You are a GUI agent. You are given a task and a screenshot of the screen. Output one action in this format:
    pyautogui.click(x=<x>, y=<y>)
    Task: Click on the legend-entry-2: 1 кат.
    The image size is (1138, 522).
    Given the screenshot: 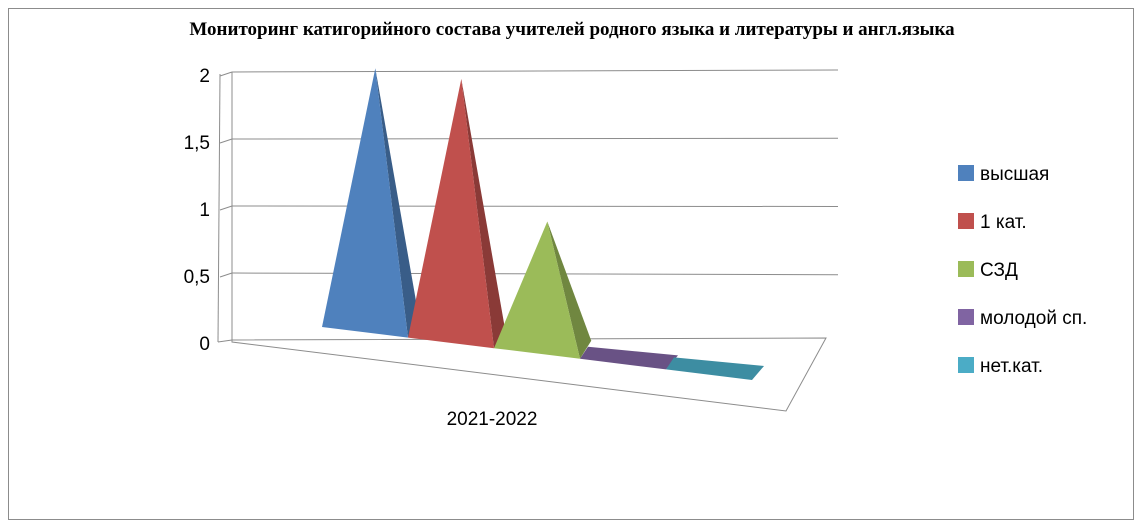 What is the action you would take?
    pyautogui.click(x=1003, y=222)
    